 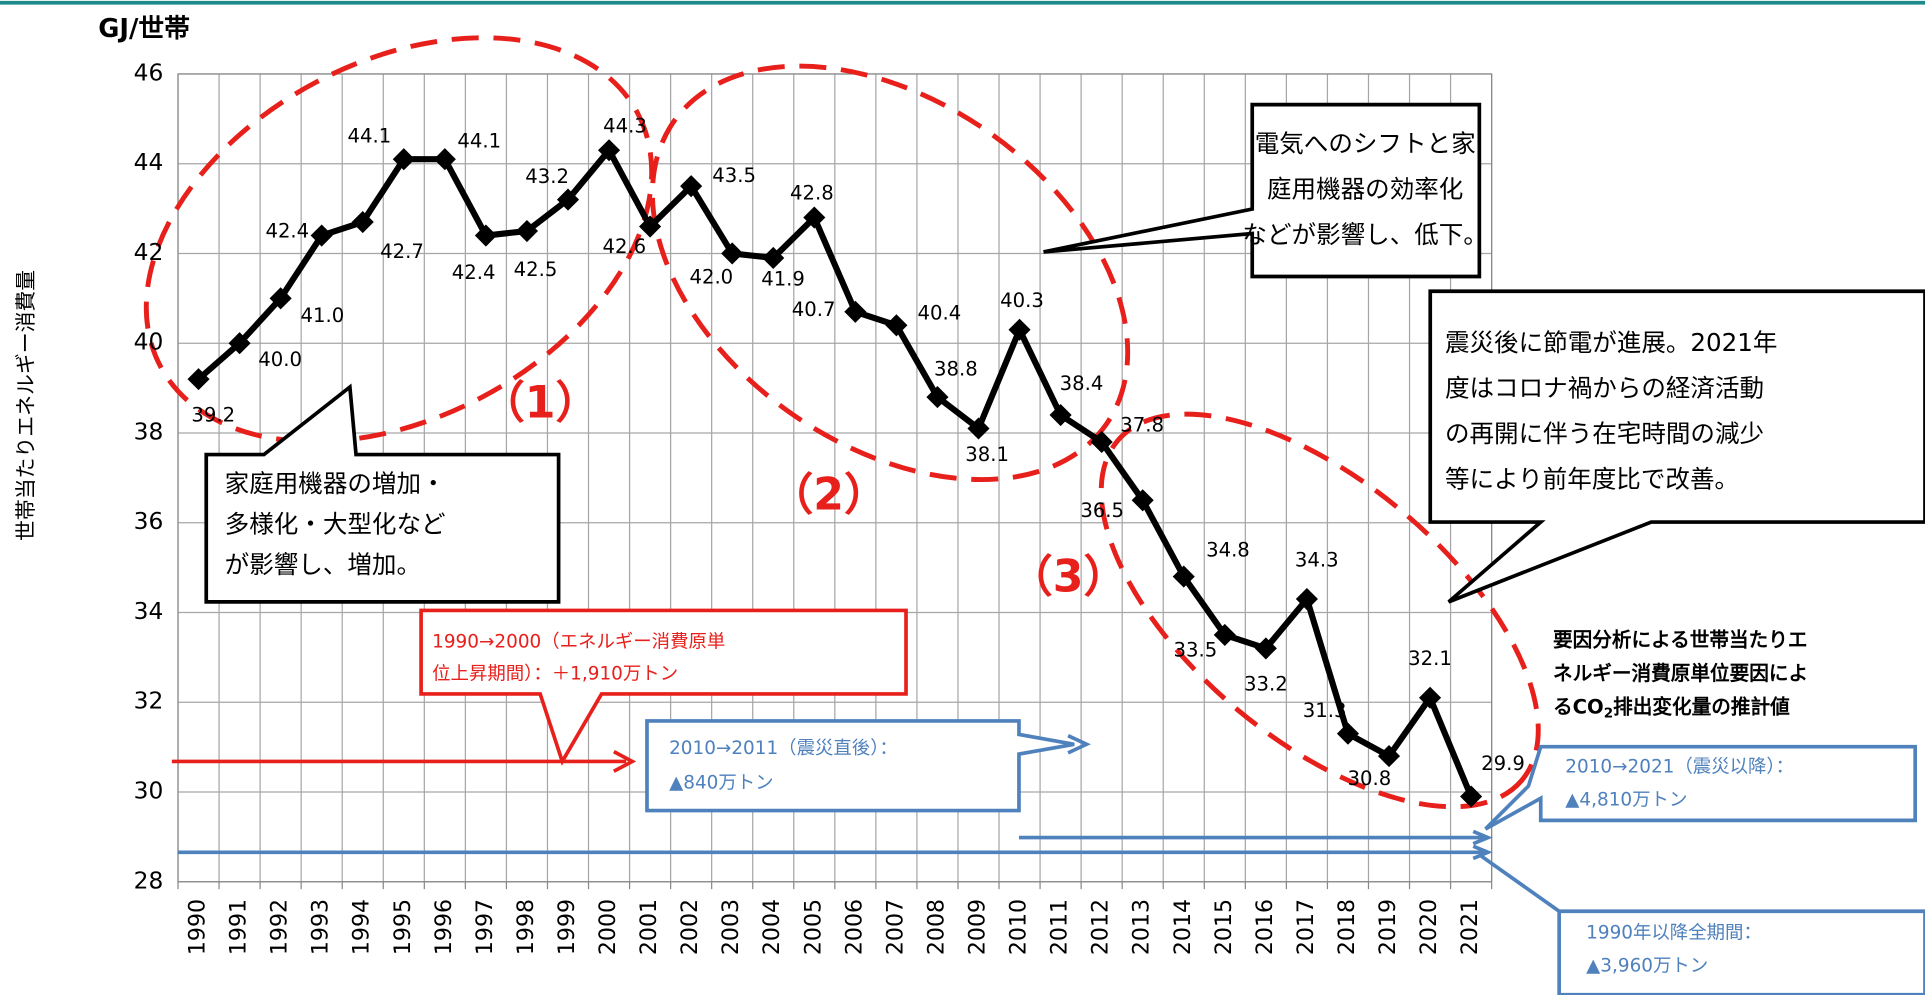 What do you see at coordinates (813, 927) in the screenshot?
I see `x-tick-label: 2005` at bounding box center [813, 927].